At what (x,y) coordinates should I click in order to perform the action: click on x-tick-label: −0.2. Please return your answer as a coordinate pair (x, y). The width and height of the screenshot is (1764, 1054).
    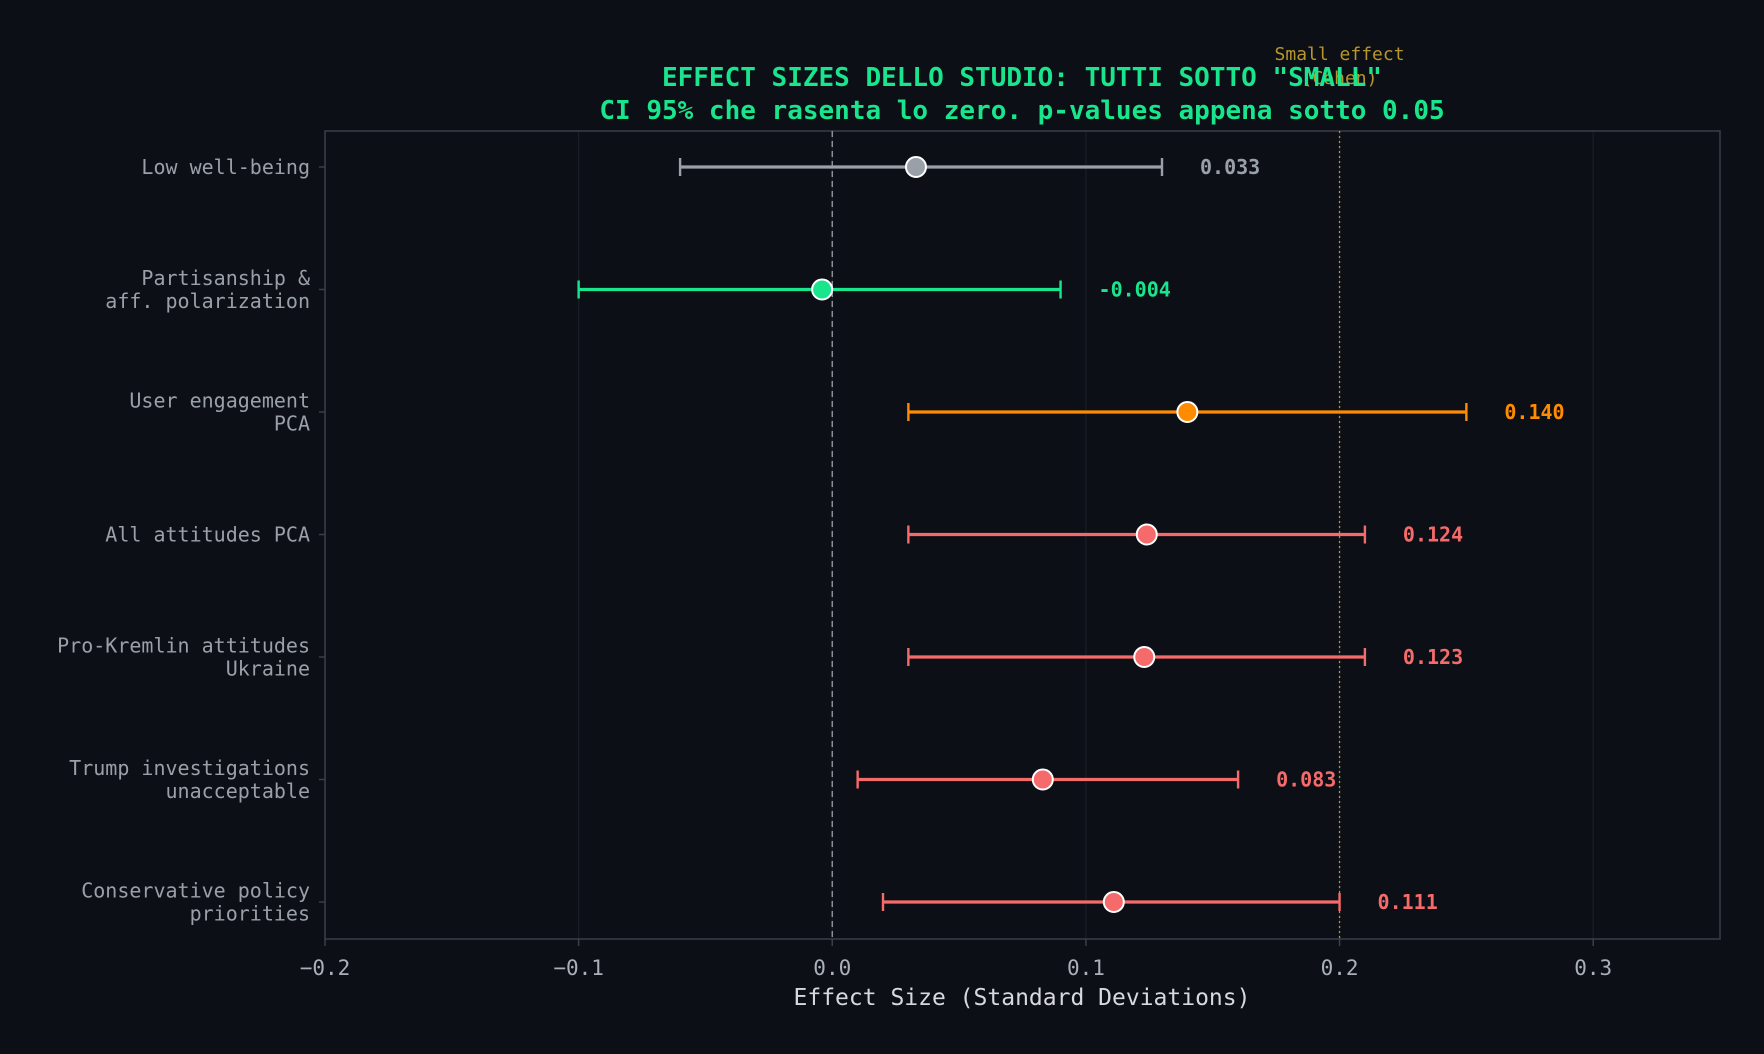
    Looking at the image, I should click on (325, 968).